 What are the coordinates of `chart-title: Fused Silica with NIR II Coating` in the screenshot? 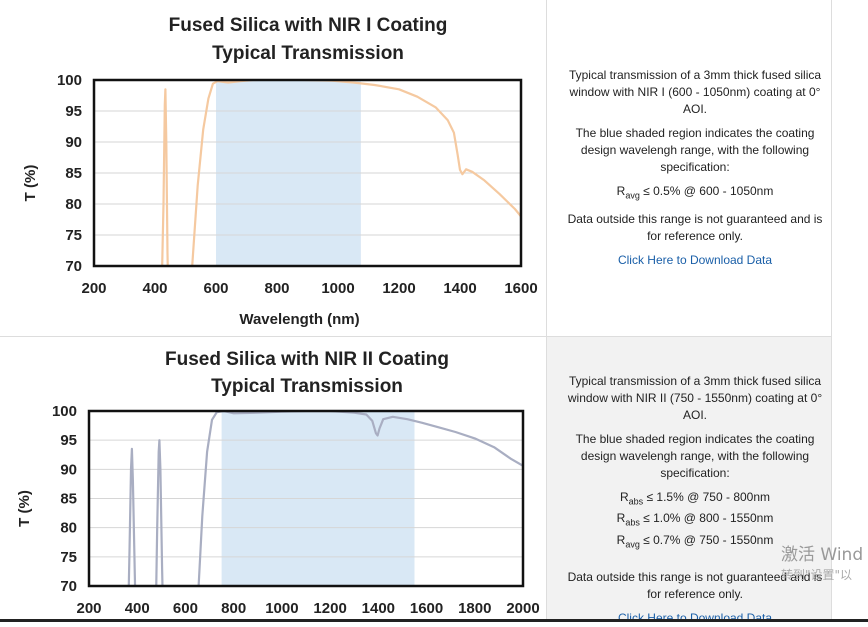 It's located at (307, 359).